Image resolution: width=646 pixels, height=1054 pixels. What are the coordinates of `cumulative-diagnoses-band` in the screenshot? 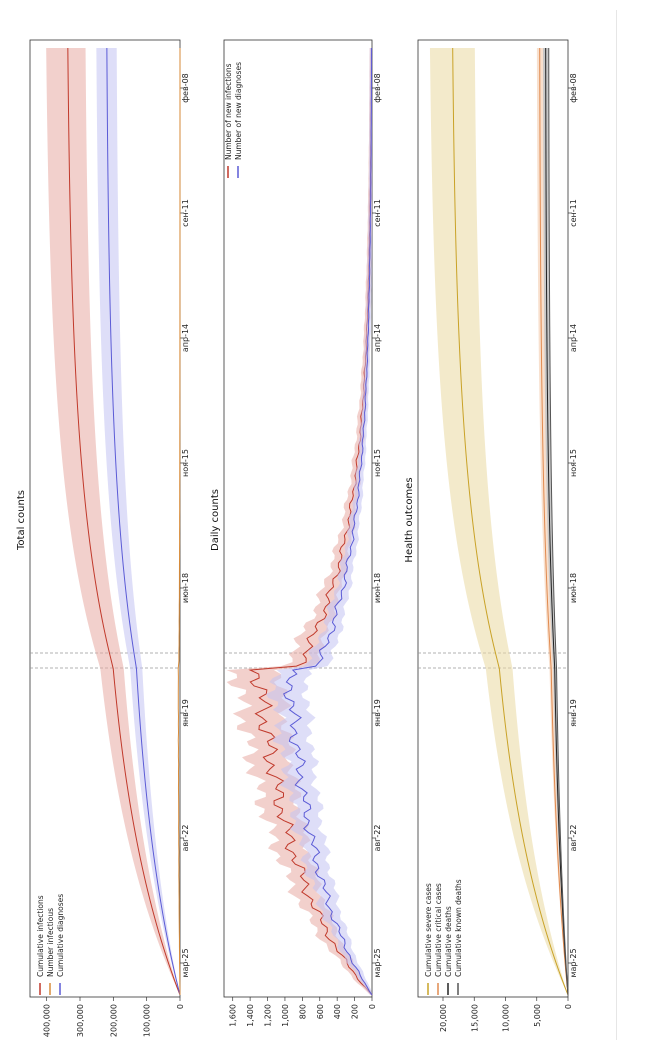 It's located at (138, 521).